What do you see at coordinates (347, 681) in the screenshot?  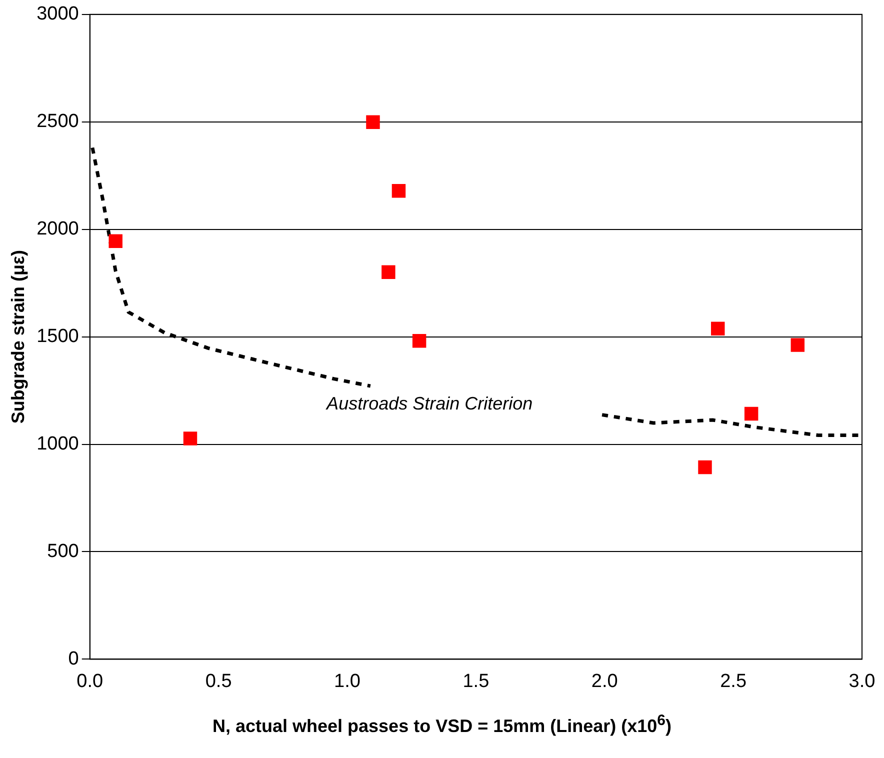 I see `x-tick-label: 1.0` at bounding box center [347, 681].